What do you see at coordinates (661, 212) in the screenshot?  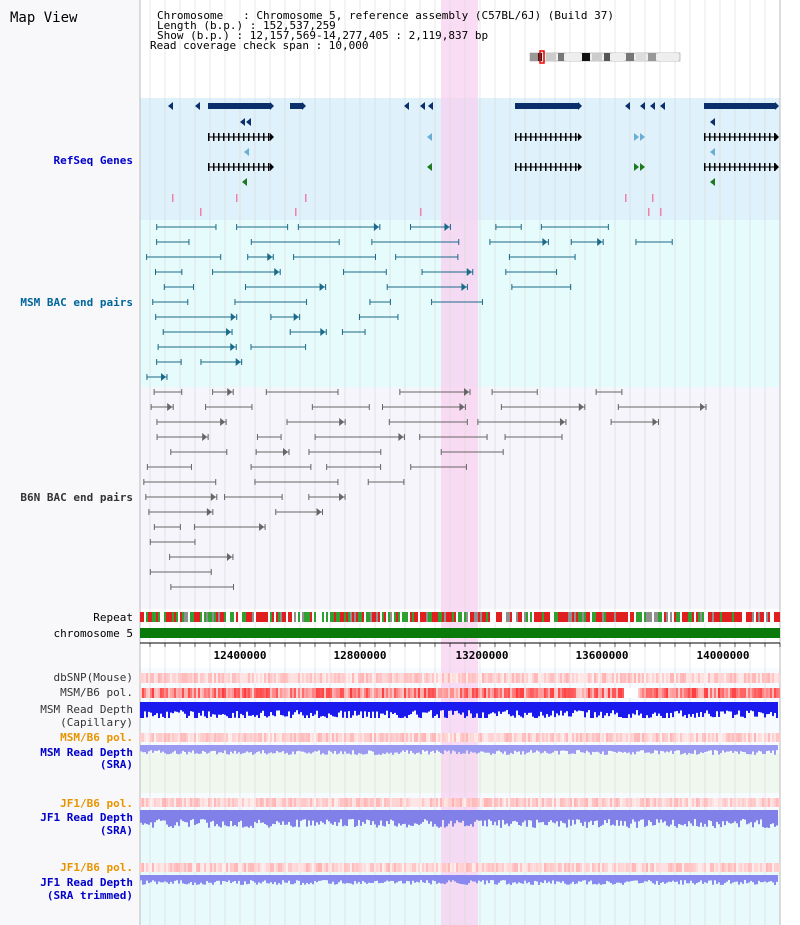 I see `refseq-tick` at bounding box center [661, 212].